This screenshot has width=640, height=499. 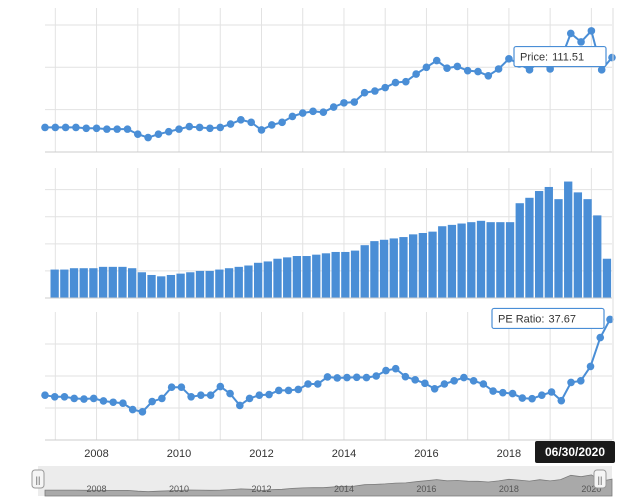 What do you see at coordinates (328, 485) in the screenshot?
I see `navigator-area` at bounding box center [328, 485].